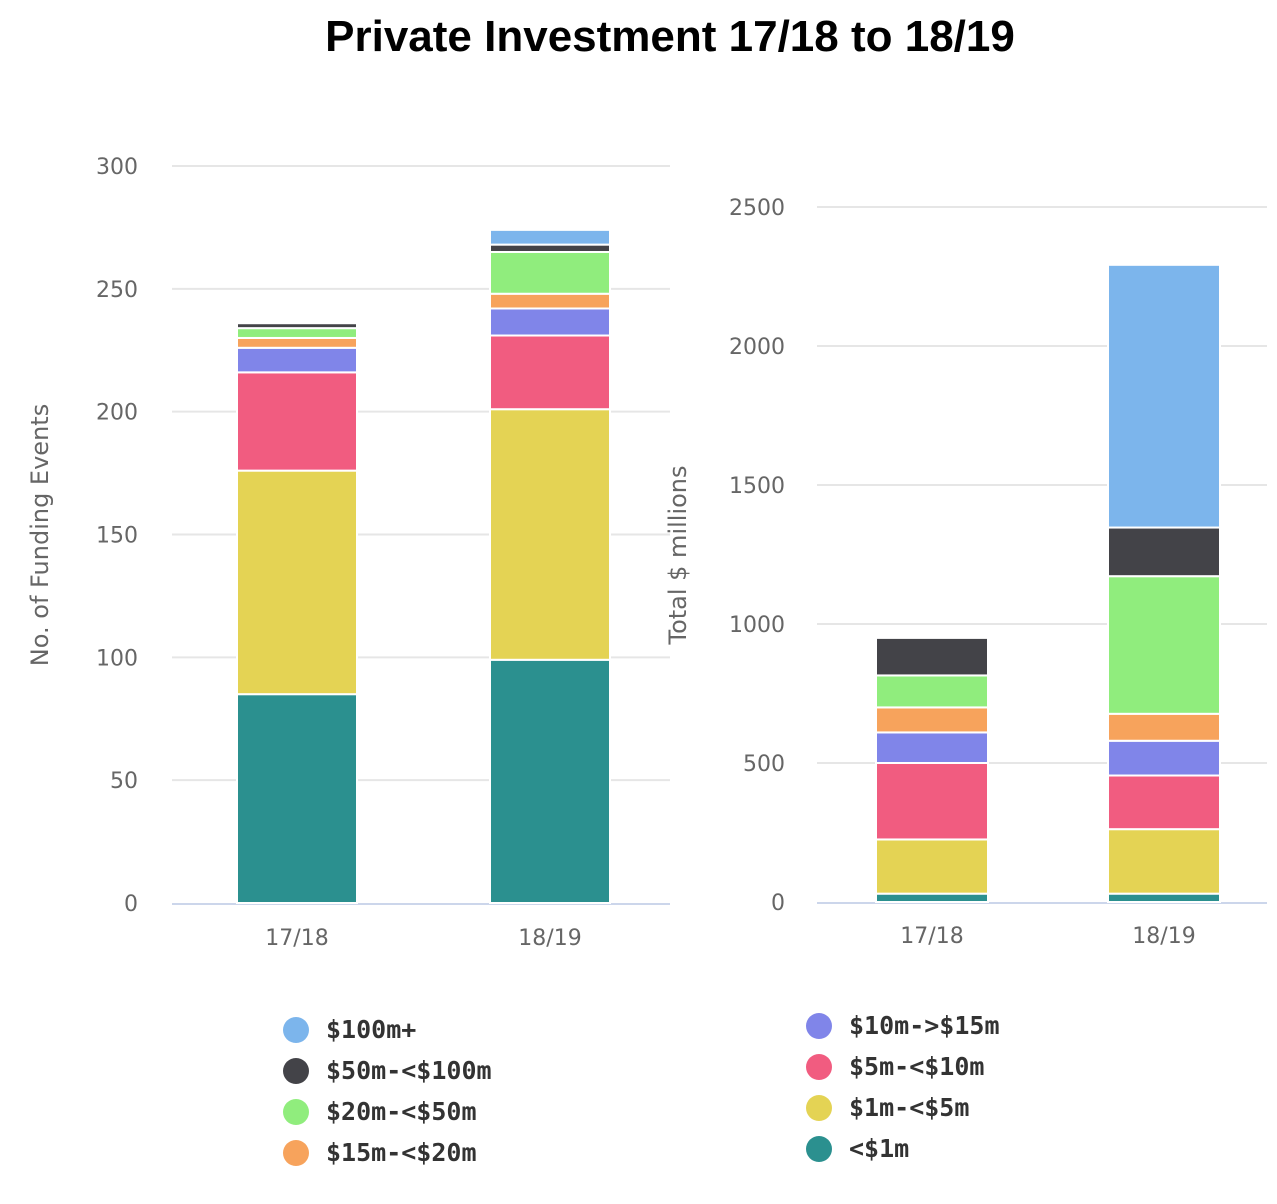  I want to click on y-tick-label: 2000, so click(757, 347).